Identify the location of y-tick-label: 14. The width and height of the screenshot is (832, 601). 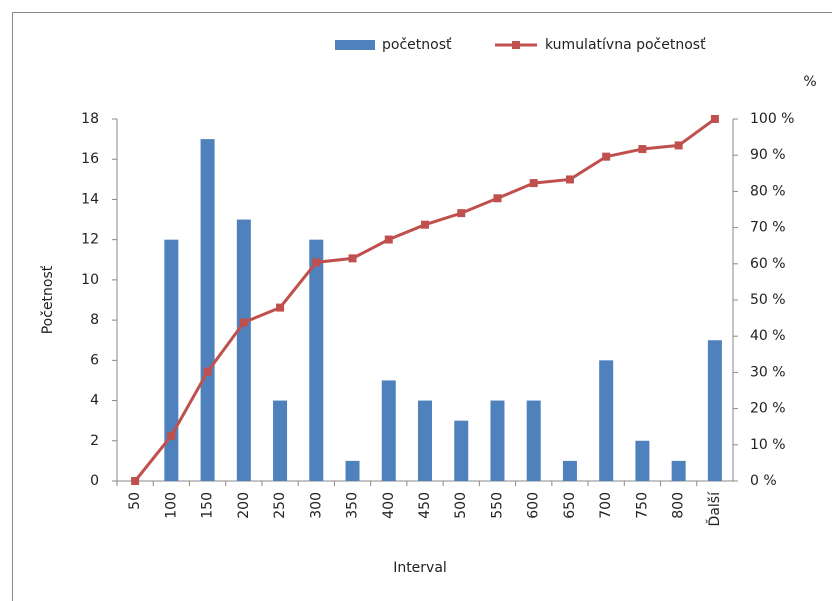
(90, 199).